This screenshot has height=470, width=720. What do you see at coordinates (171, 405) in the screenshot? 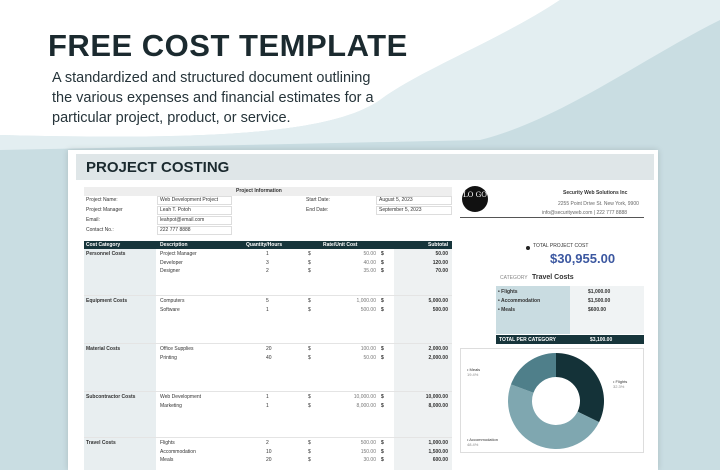
I see `item-description: Marketing` at bounding box center [171, 405].